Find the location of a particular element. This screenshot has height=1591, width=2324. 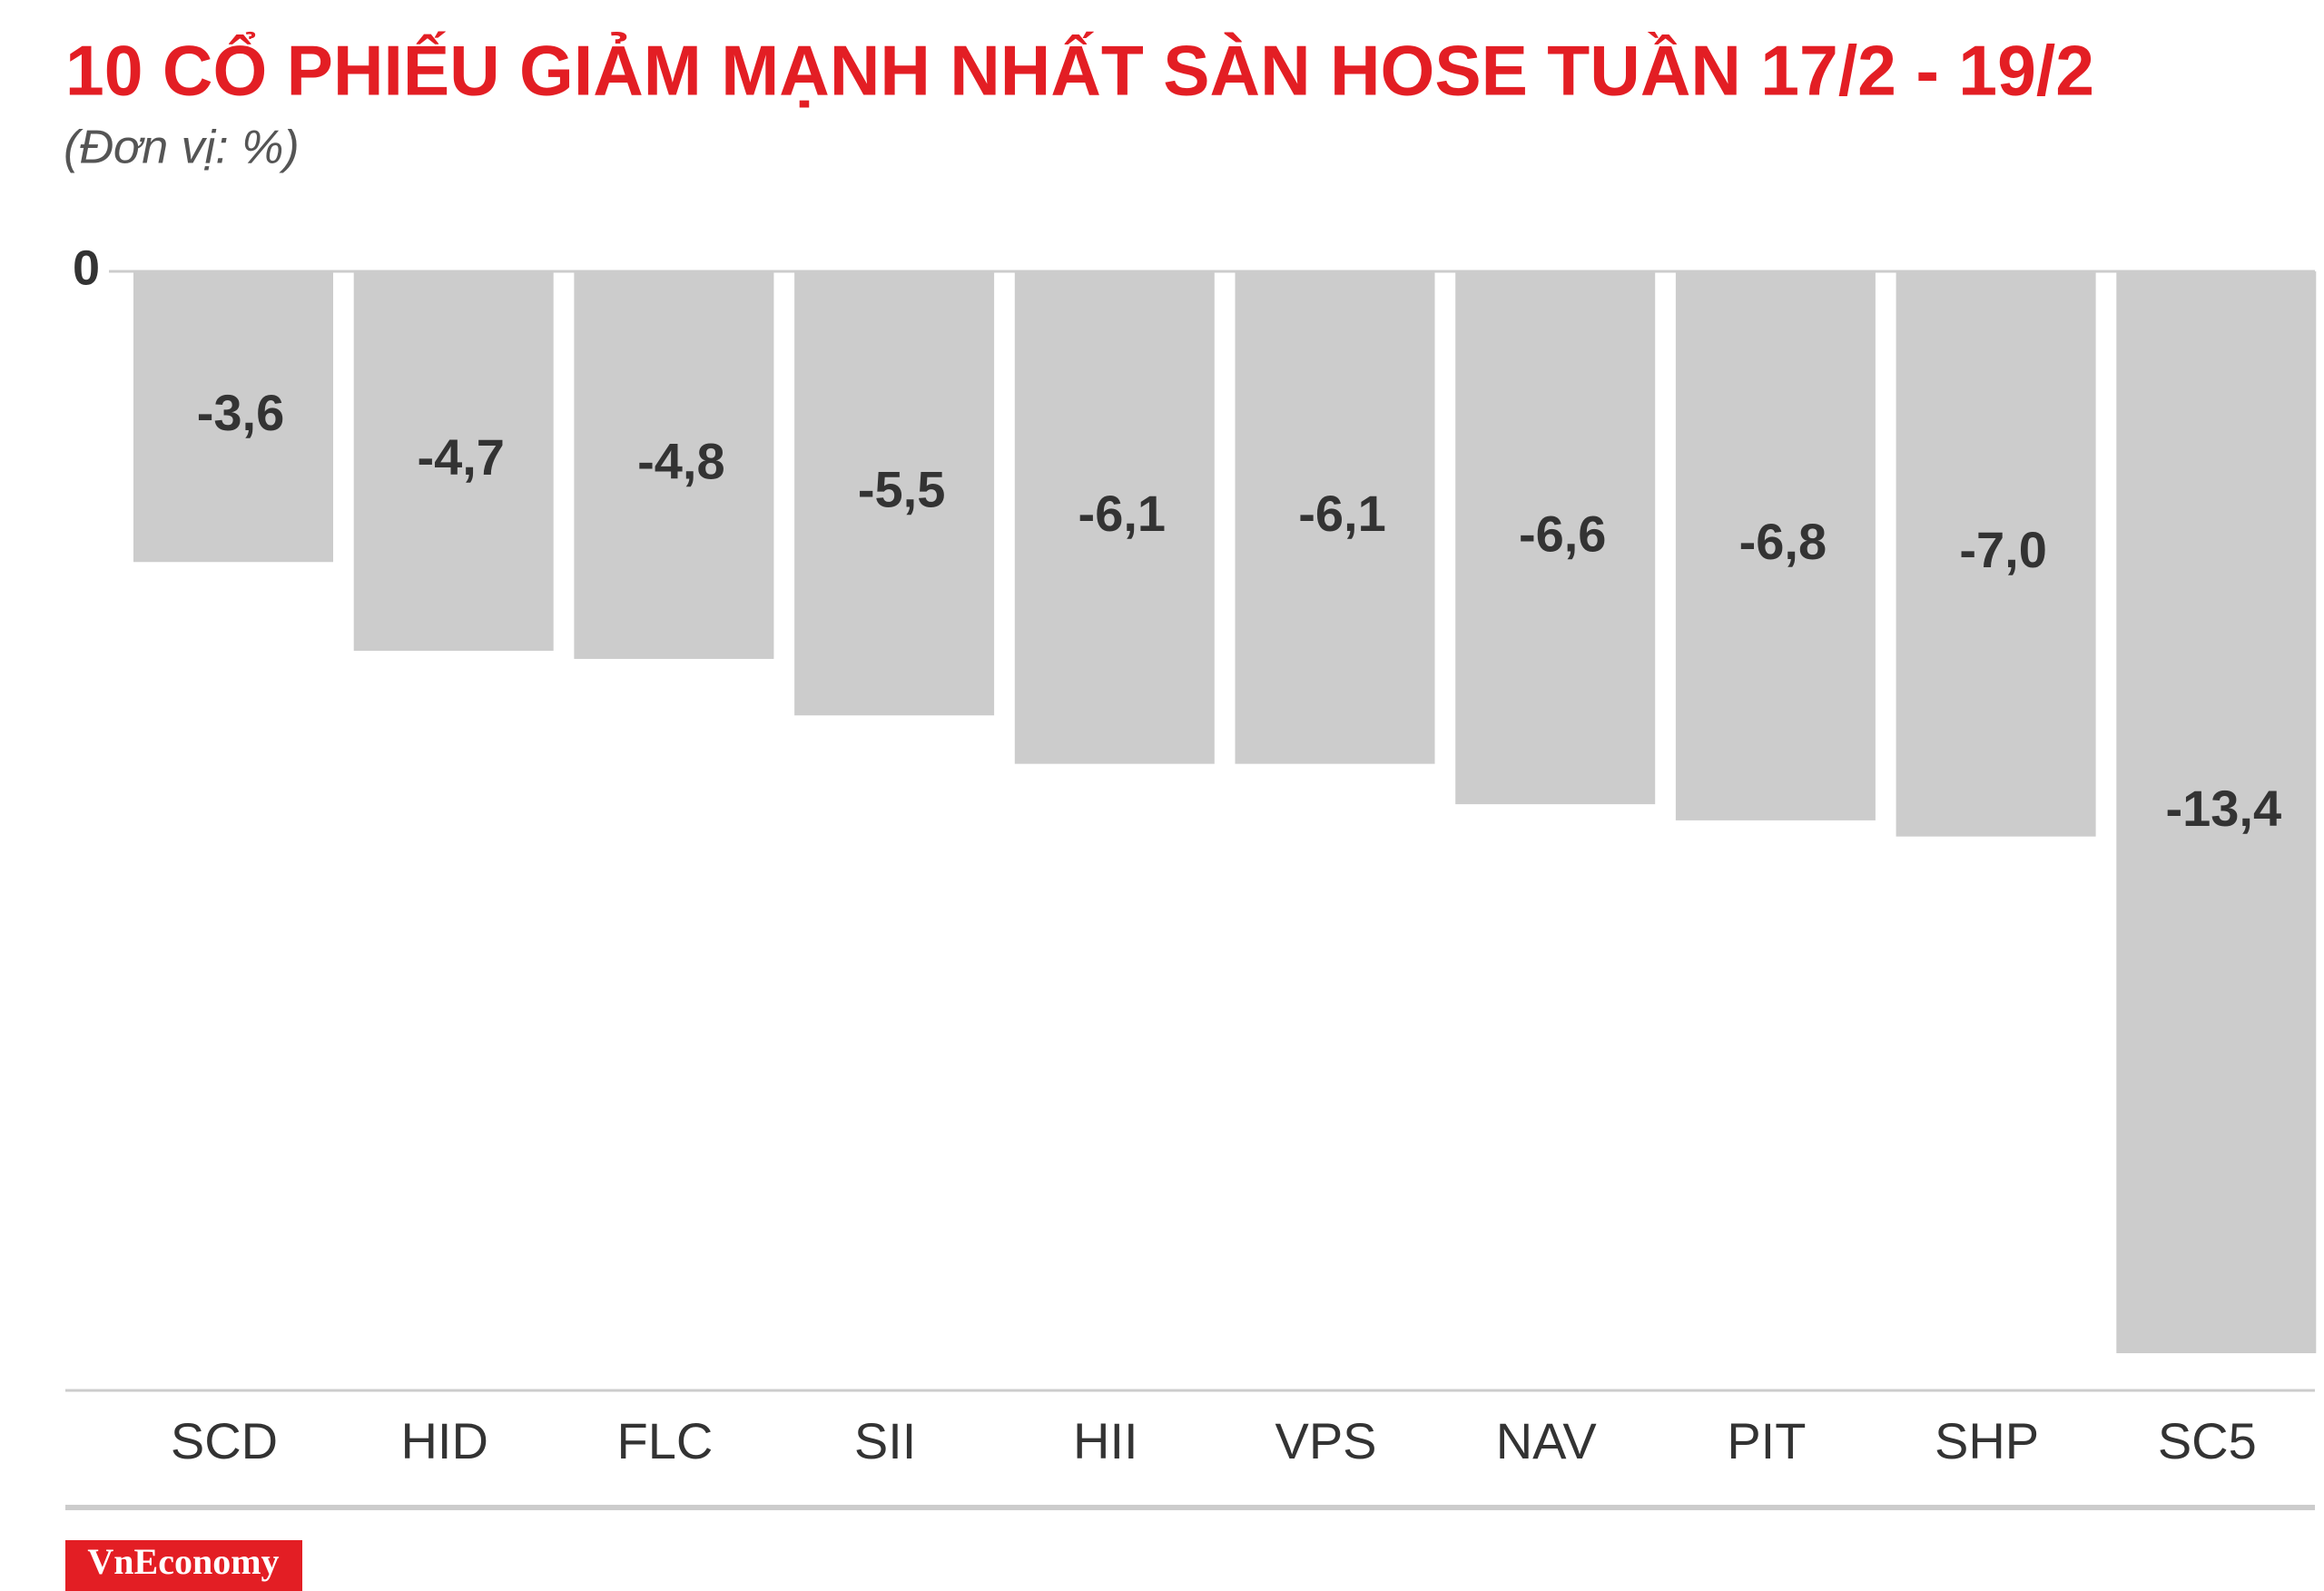

value-label: -4,8 is located at coordinates (681, 461).